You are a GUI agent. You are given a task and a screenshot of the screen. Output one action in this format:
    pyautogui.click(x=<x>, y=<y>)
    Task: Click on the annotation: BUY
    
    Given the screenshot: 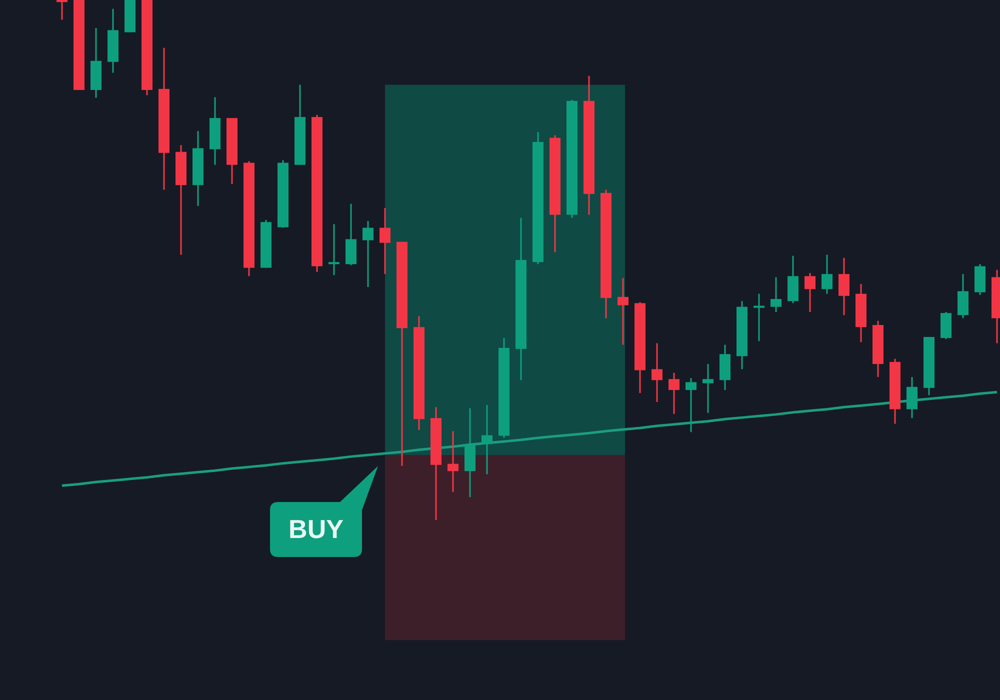 What is the action you would take?
    pyautogui.click(x=316, y=529)
    